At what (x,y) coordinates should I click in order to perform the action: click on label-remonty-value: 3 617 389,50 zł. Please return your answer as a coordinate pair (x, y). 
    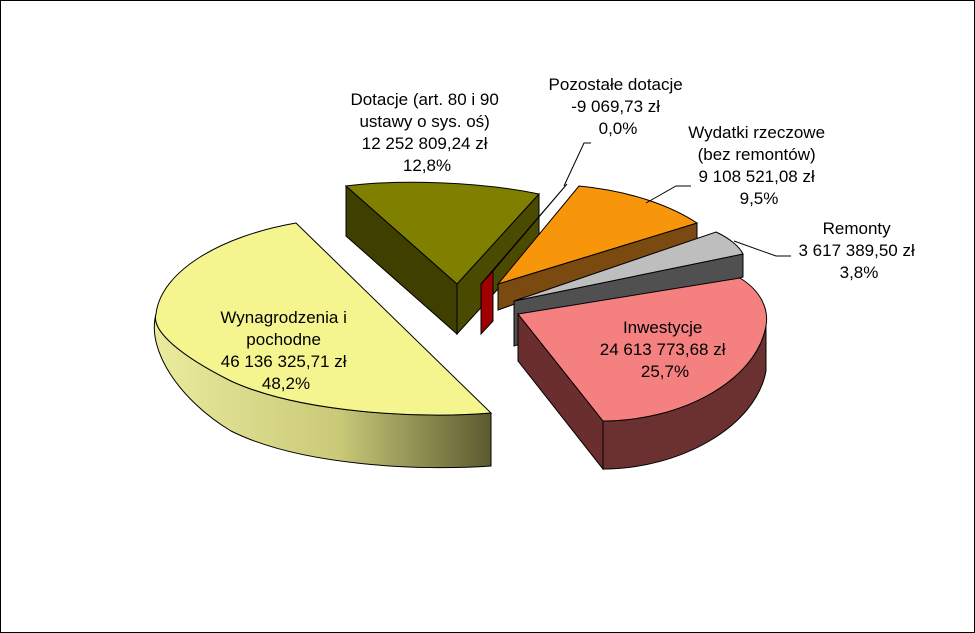
    Looking at the image, I should click on (857, 250).